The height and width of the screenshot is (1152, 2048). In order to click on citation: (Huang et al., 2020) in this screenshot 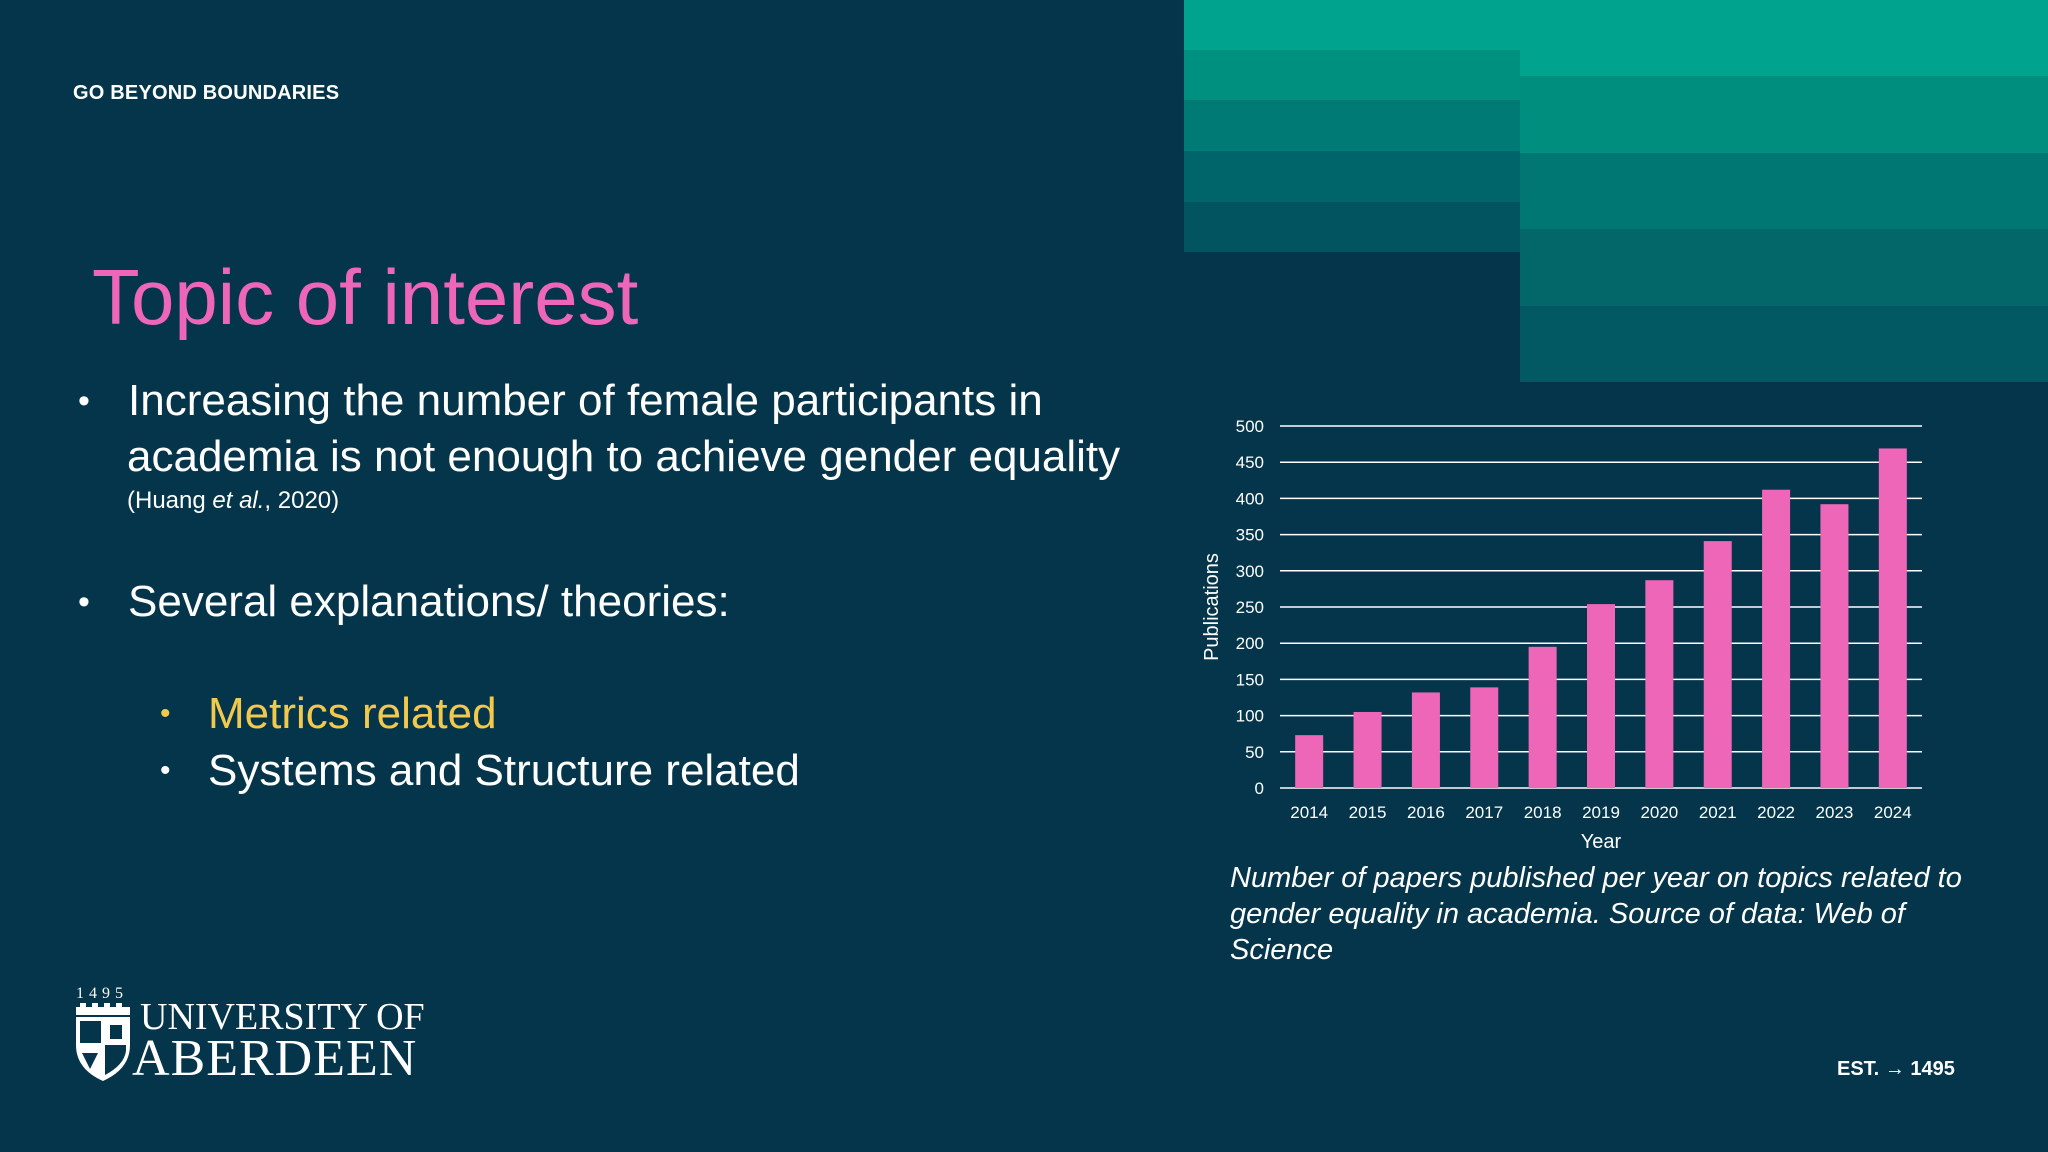, I will do `click(233, 501)`.